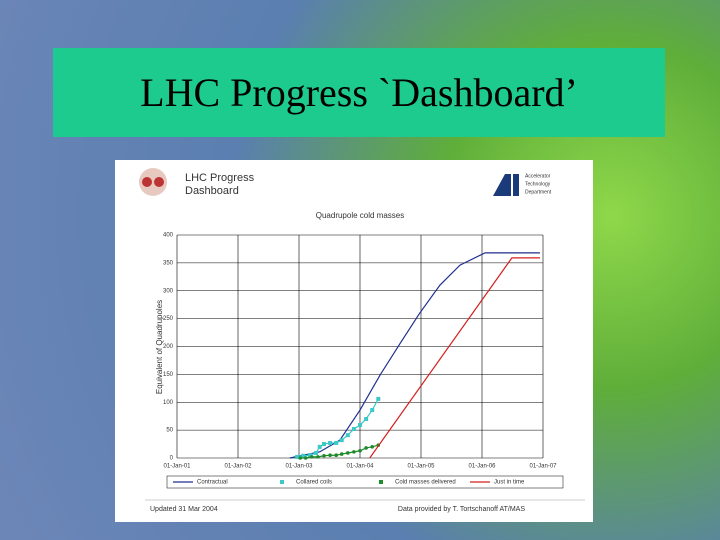 The height and width of the screenshot is (540, 720). What do you see at coordinates (360, 467) in the screenshot?
I see `x-tick-label: 01-Jan-04` at bounding box center [360, 467].